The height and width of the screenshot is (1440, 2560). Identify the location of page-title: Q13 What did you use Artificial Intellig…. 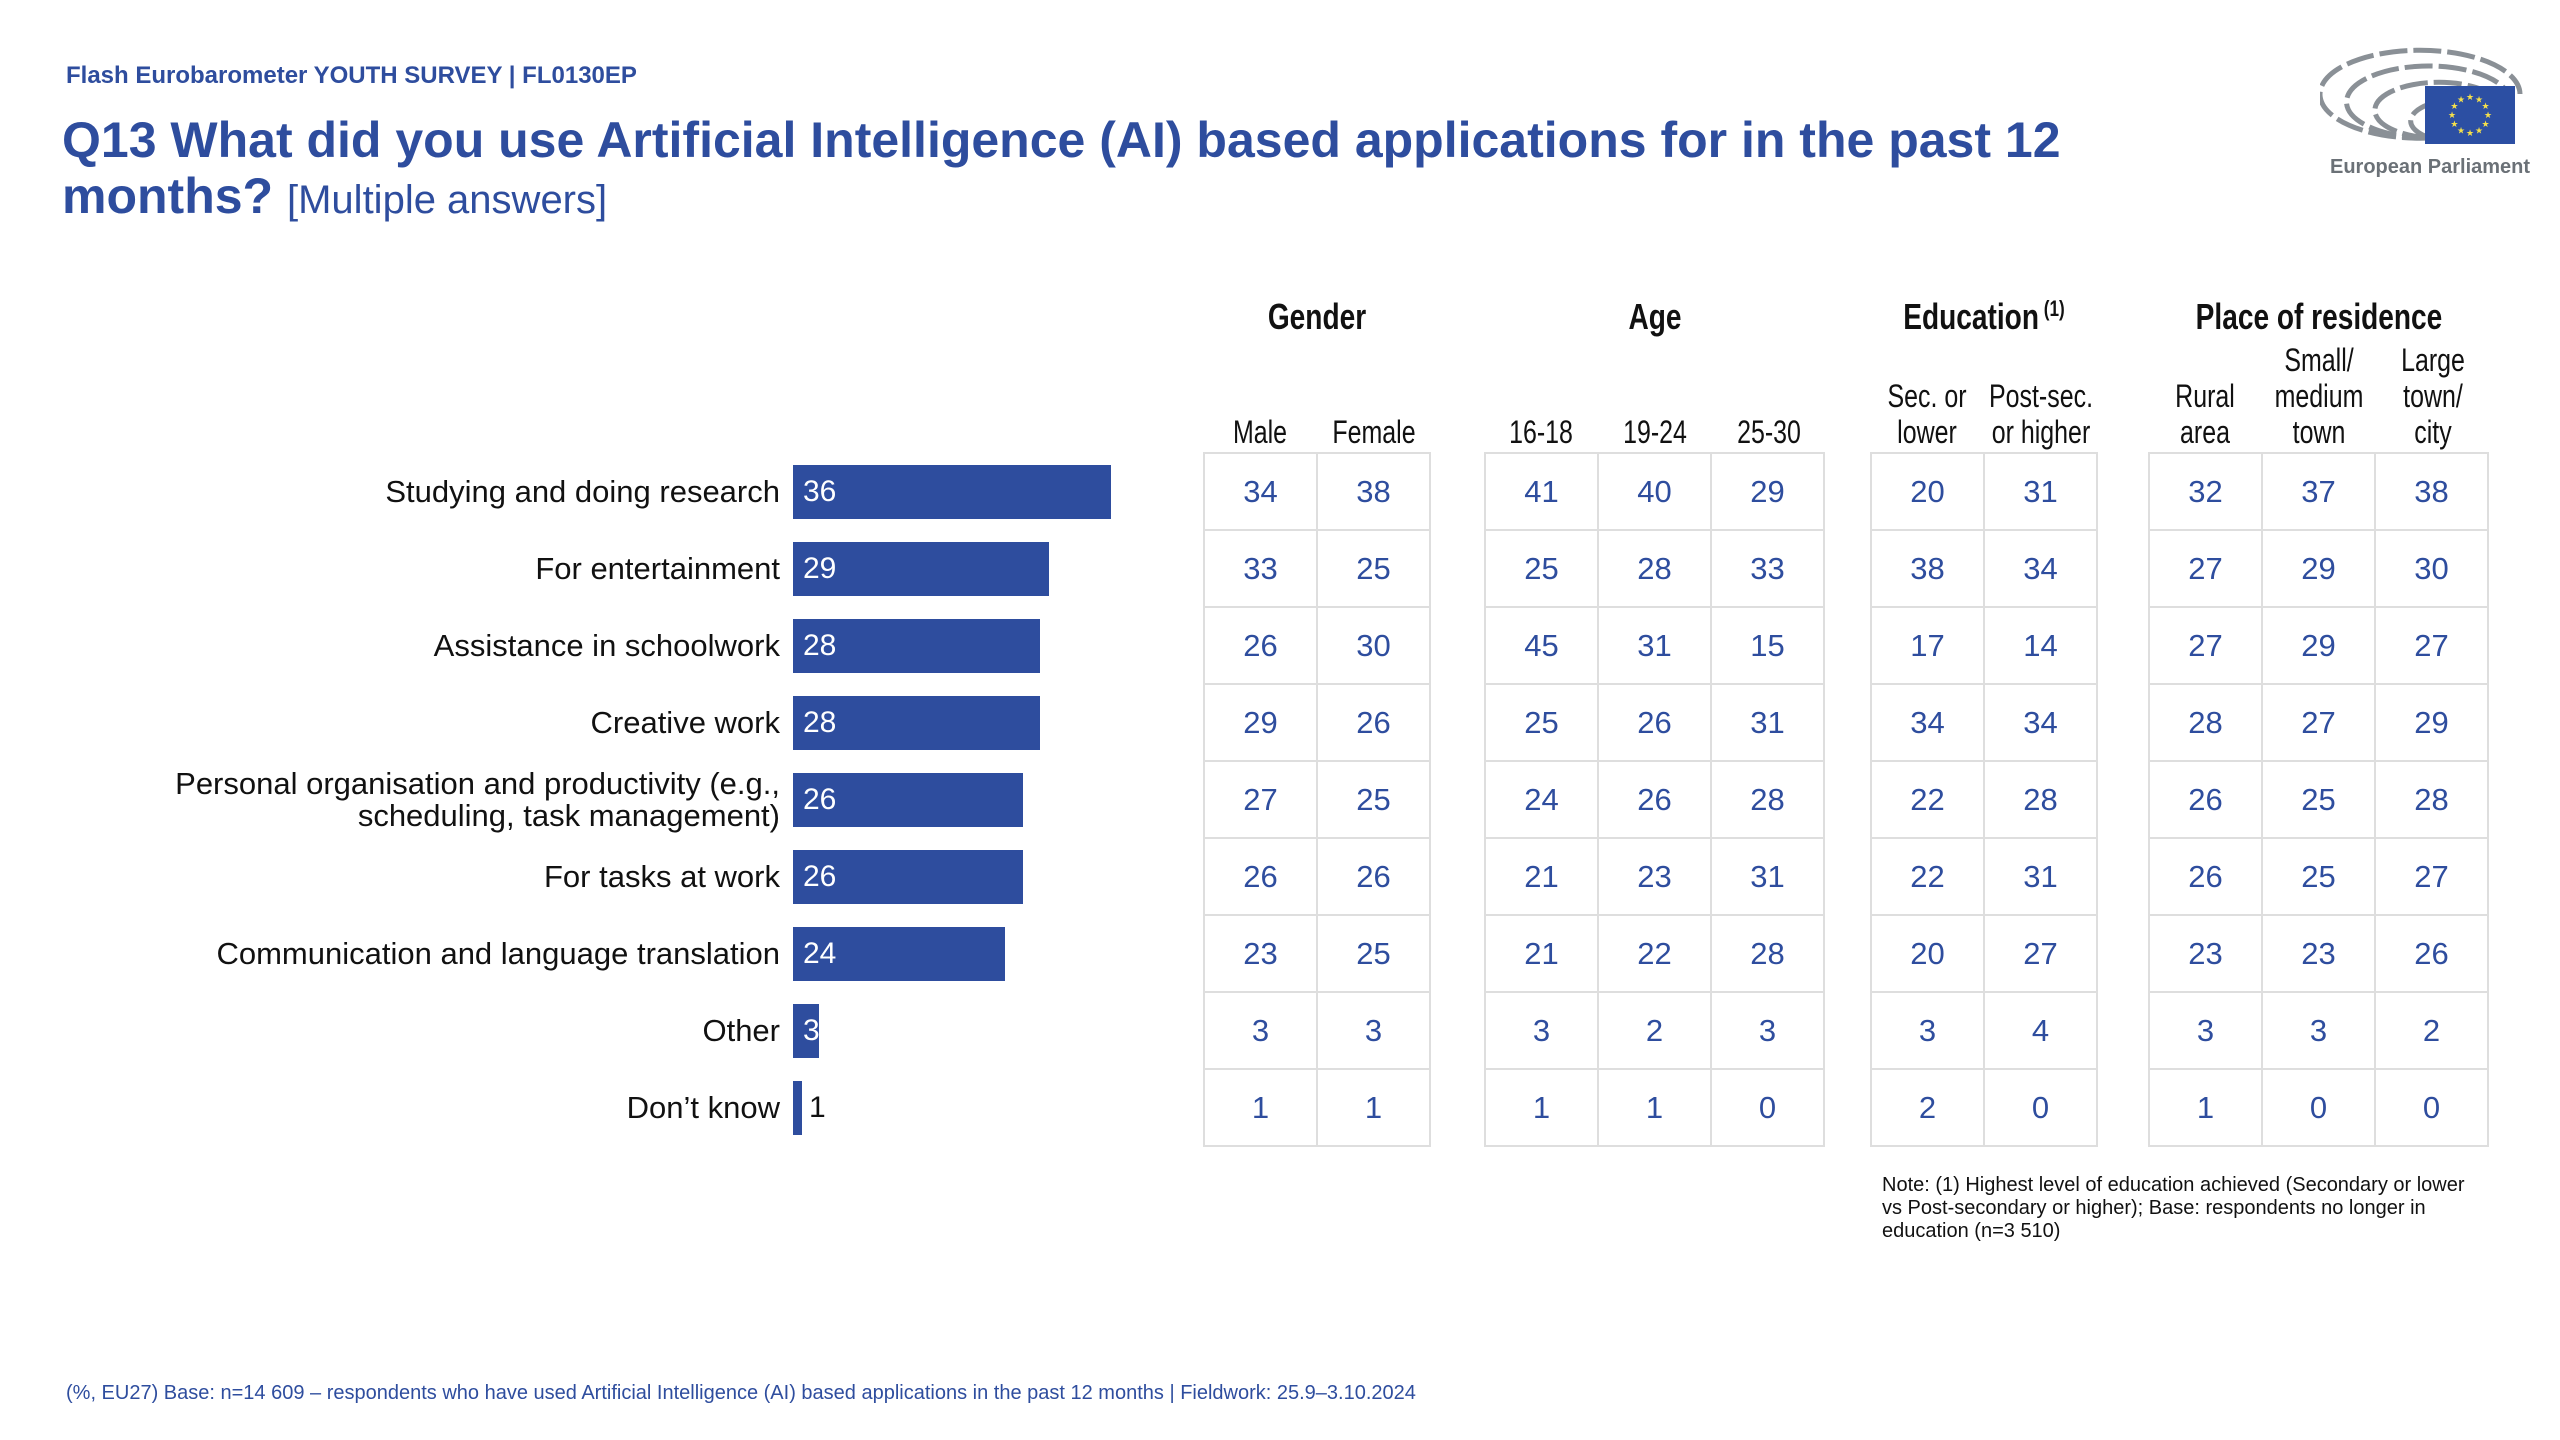
(1137, 170).